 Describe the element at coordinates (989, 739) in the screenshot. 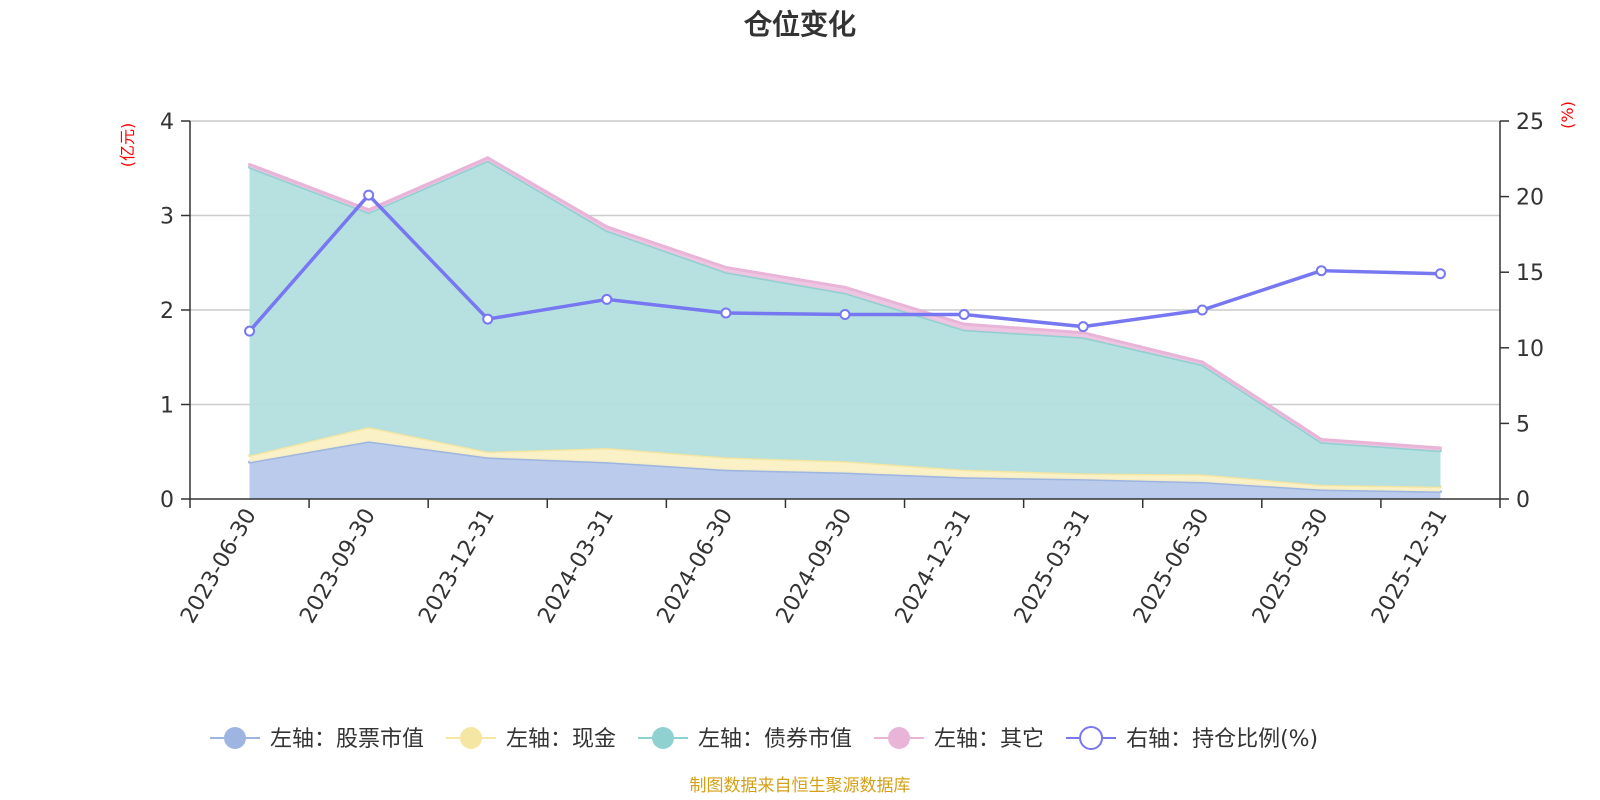

I see `legend-label: 左轴：其它` at that location.